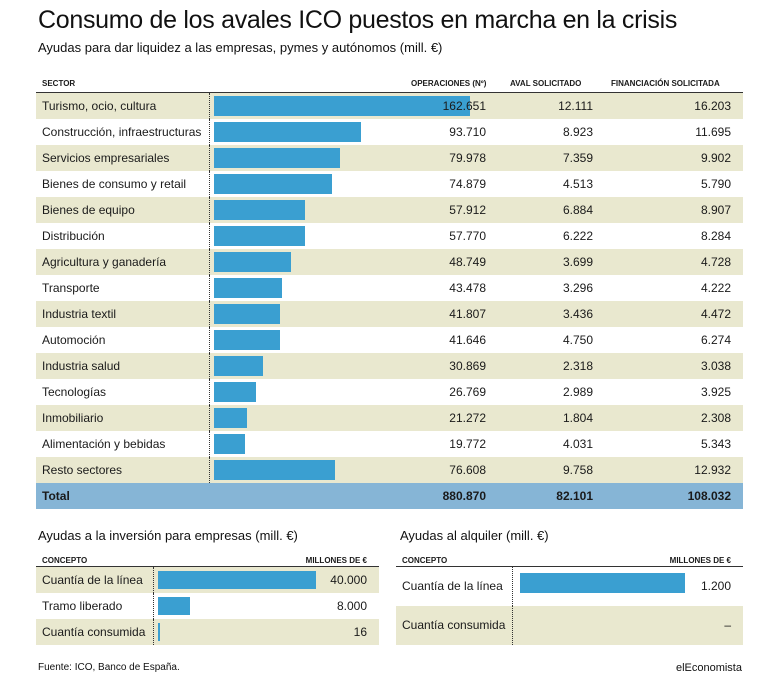 The image size is (770, 678). Describe the element at coordinates (82, 470) in the screenshot. I see `sector-name: Resto sectores` at that location.